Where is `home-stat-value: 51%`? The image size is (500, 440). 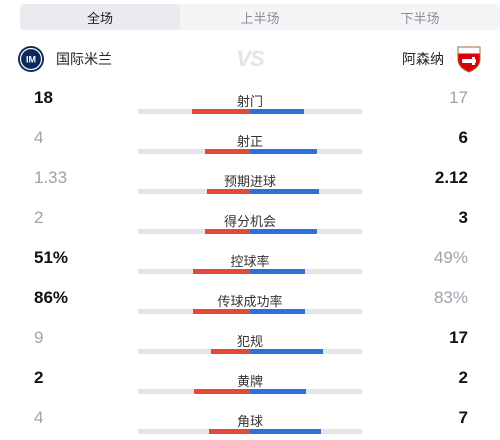
home-stat-value: 51% is located at coordinates (51, 257).